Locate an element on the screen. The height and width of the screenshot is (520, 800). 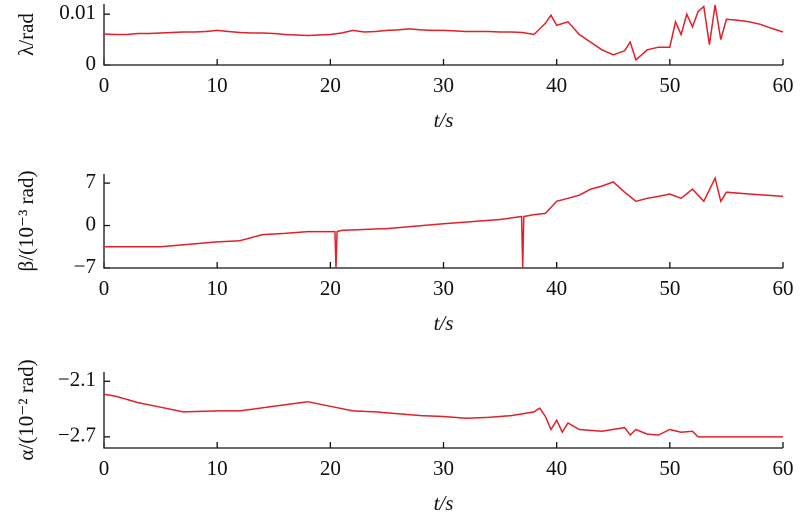
y-tick-label: −2.7 is located at coordinates (77, 435).